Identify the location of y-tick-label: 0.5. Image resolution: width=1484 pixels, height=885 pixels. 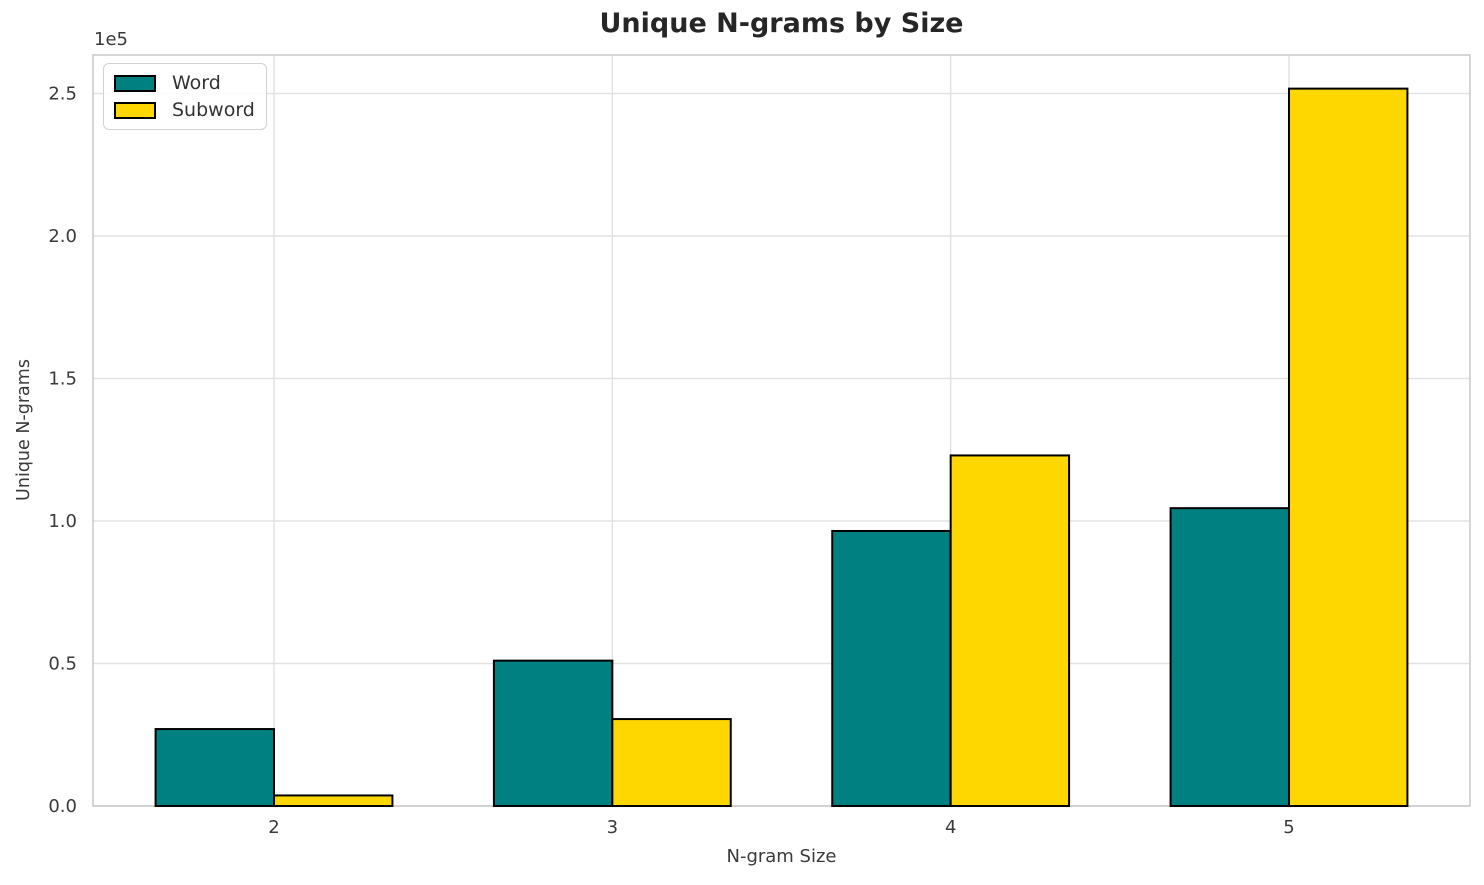
(62, 663).